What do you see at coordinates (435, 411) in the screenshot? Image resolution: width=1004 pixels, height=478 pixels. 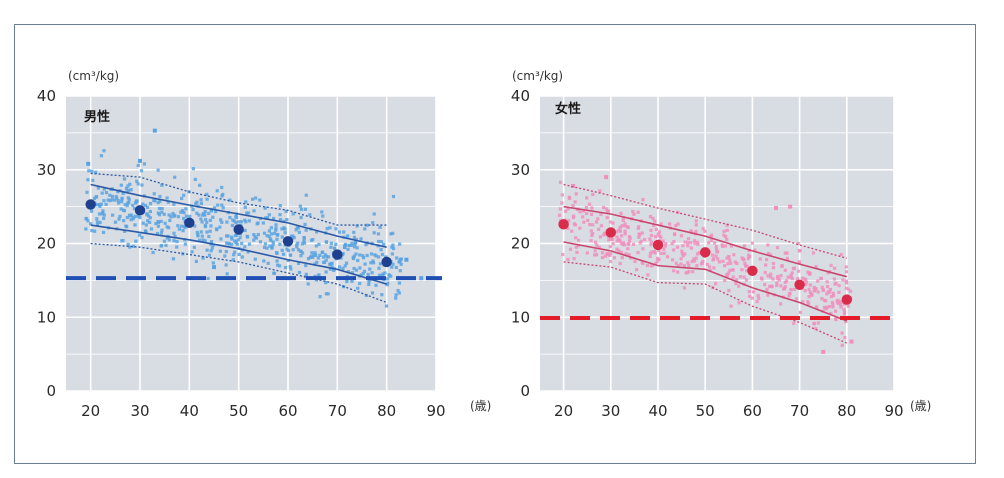 I see `x-tick-label: 90` at bounding box center [435, 411].